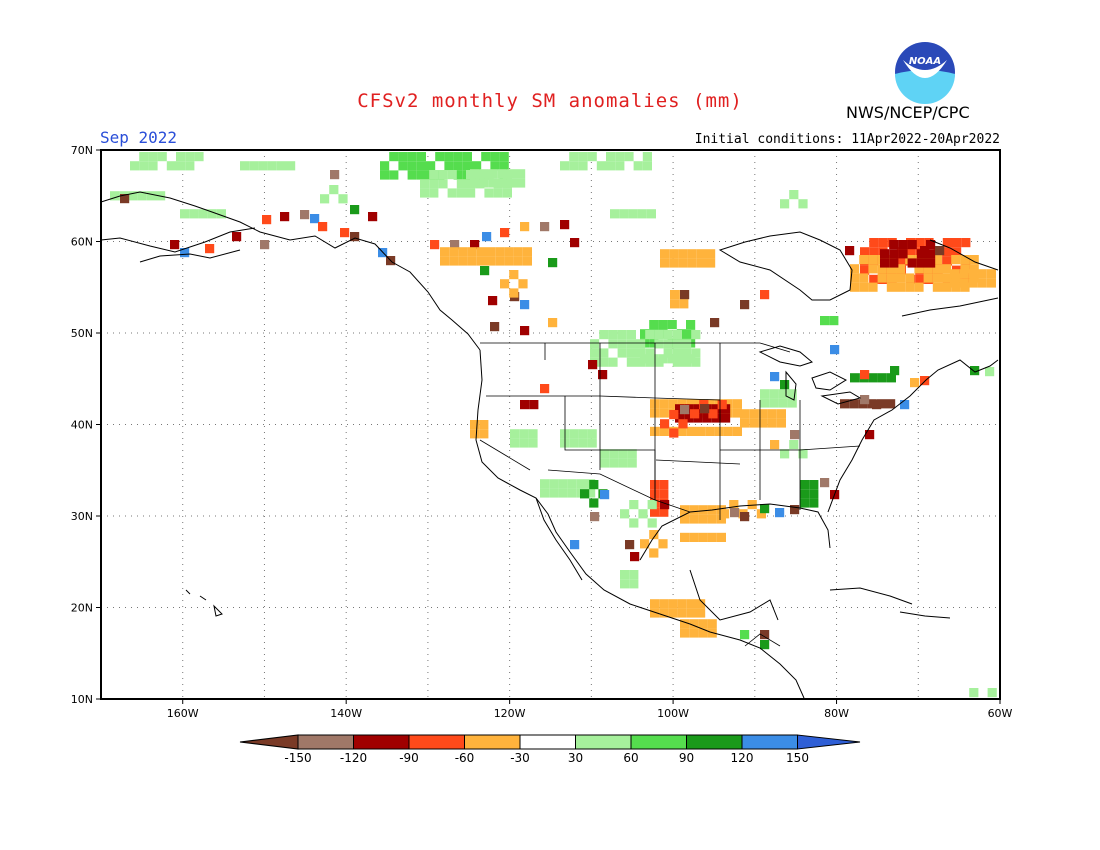 The image size is (1100, 850). Describe the element at coordinates (630, 758) in the screenshot. I see `legend-label: 60` at that location.